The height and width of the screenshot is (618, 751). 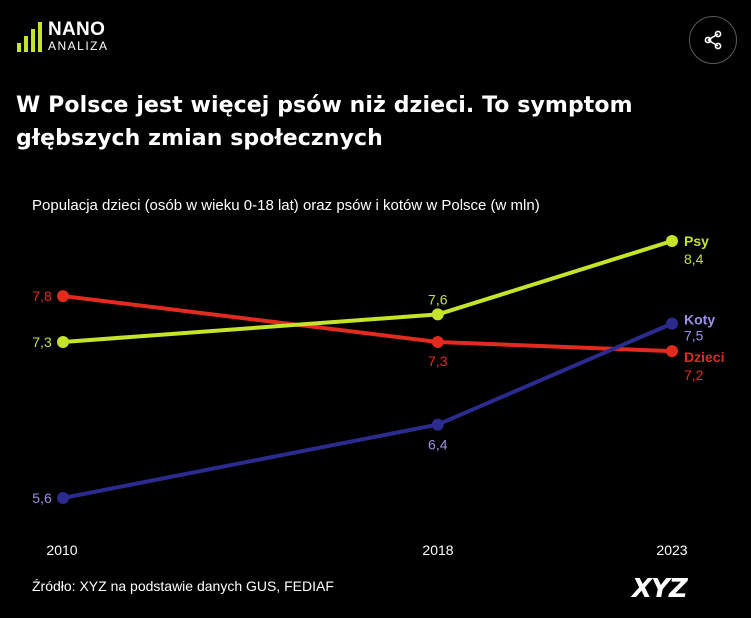 I want to click on x-tick-label: 2018, so click(x=437, y=550).